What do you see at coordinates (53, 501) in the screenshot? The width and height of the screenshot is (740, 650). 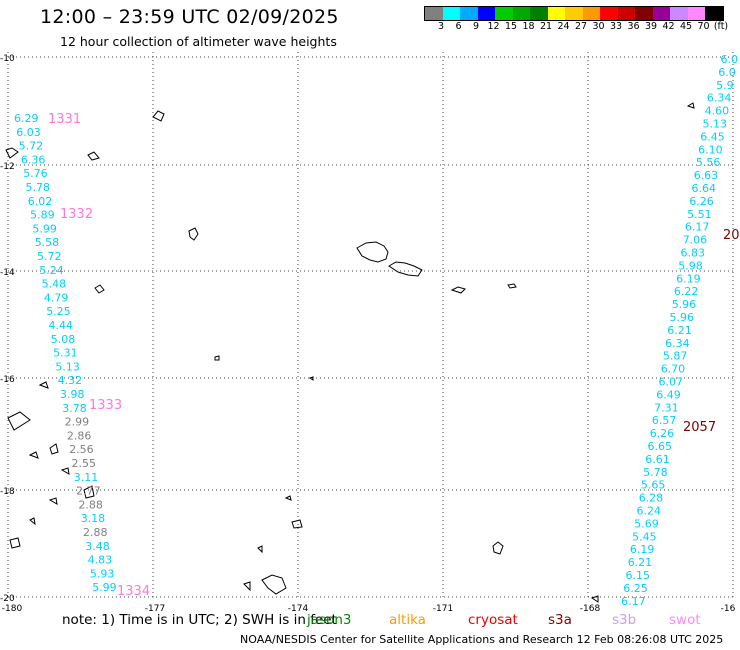 I see `lau-island-h` at bounding box center [53, 501].